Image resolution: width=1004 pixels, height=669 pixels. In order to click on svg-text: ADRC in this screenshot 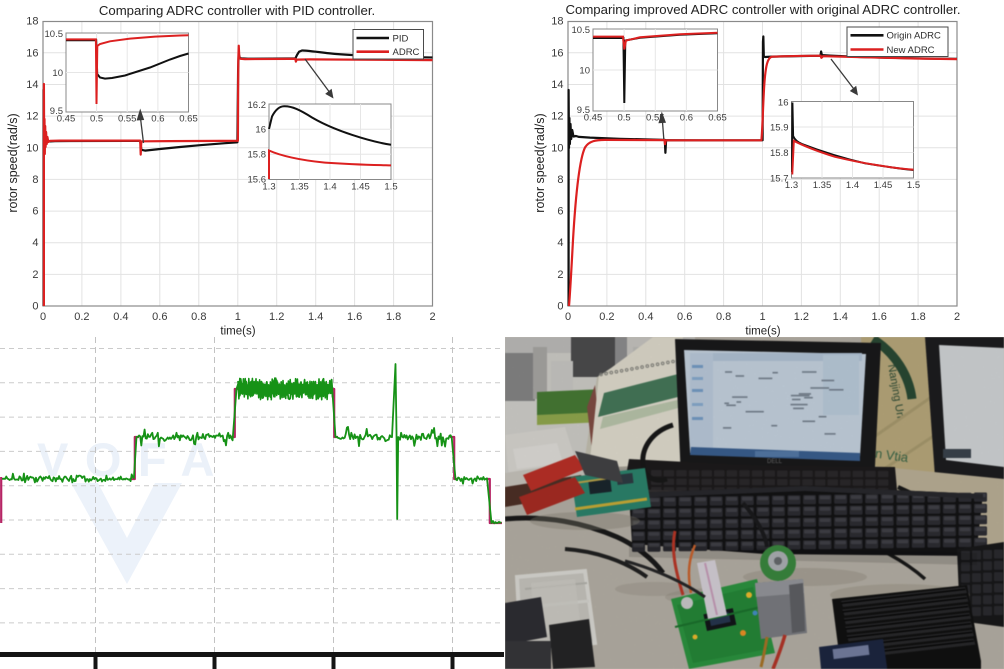, I will do `click(406, 52)`.